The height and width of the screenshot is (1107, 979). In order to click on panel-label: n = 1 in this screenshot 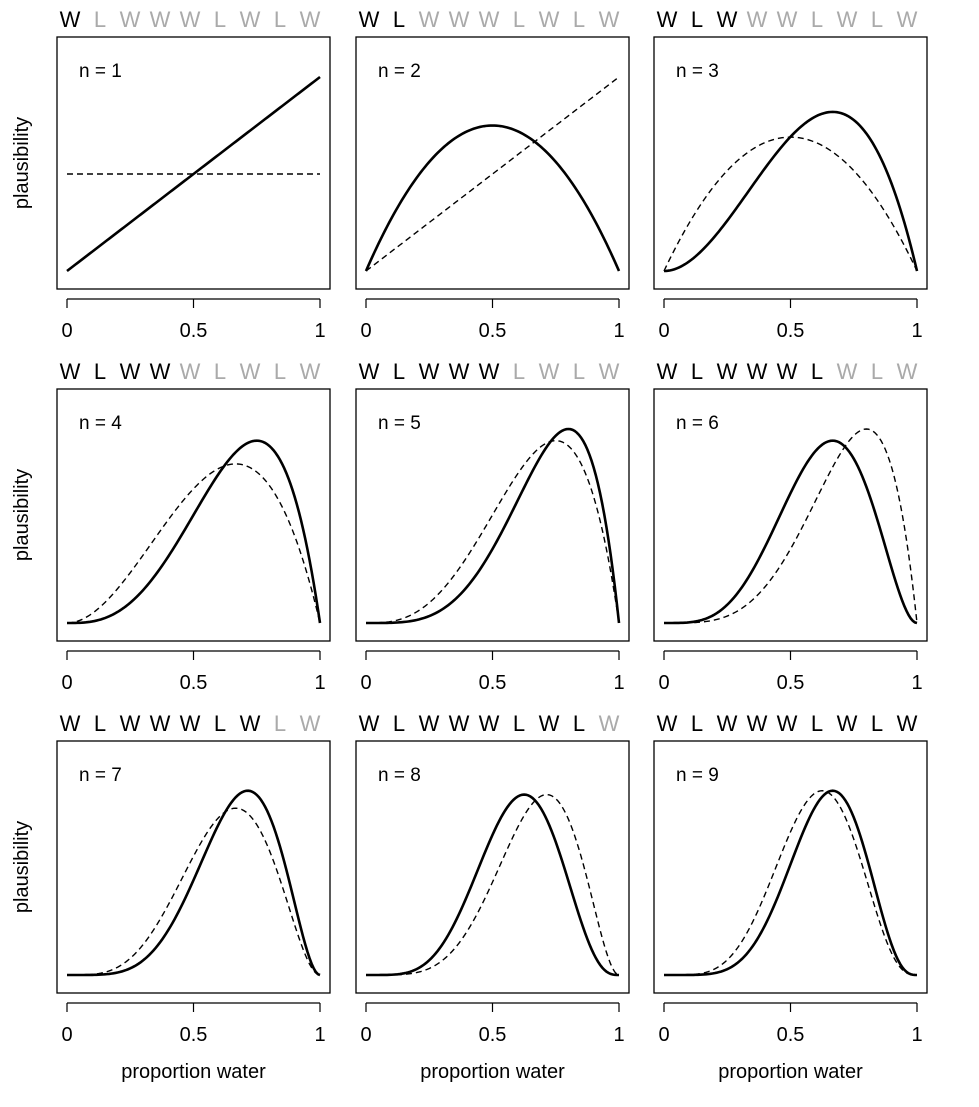, I will do `click(100, 71)`.